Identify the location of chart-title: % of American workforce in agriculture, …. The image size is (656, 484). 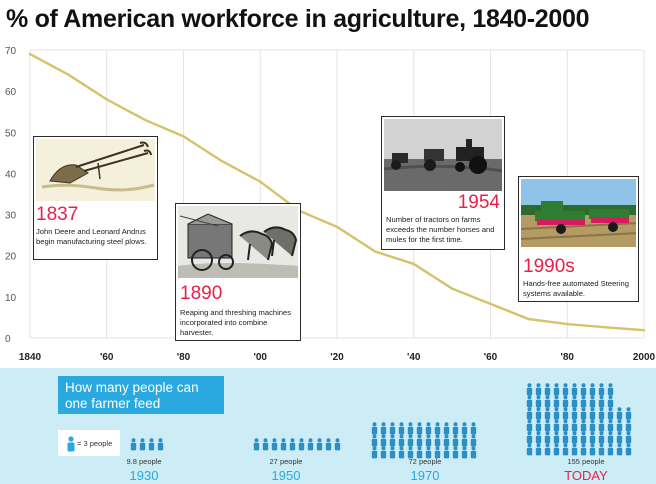
(298, 19).